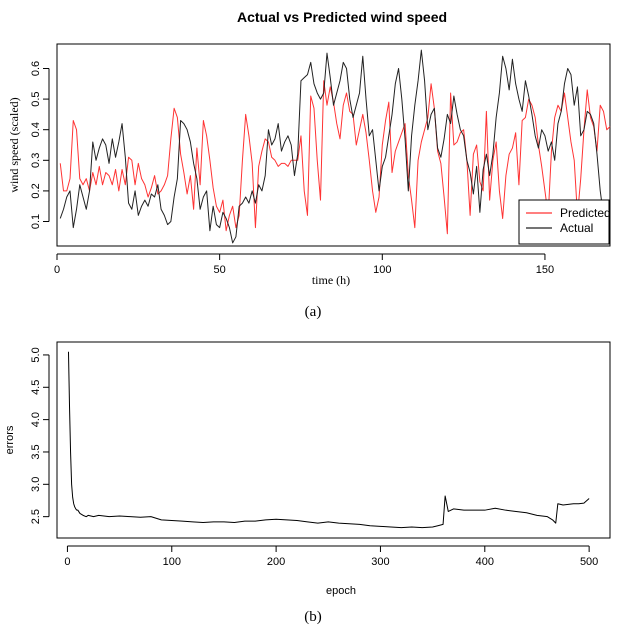 The image size is (631, 634). What do you see at coordinates (276, 562) in the screenshot?
I see `x-tick-label: 200` at bounding box center [276, 562].